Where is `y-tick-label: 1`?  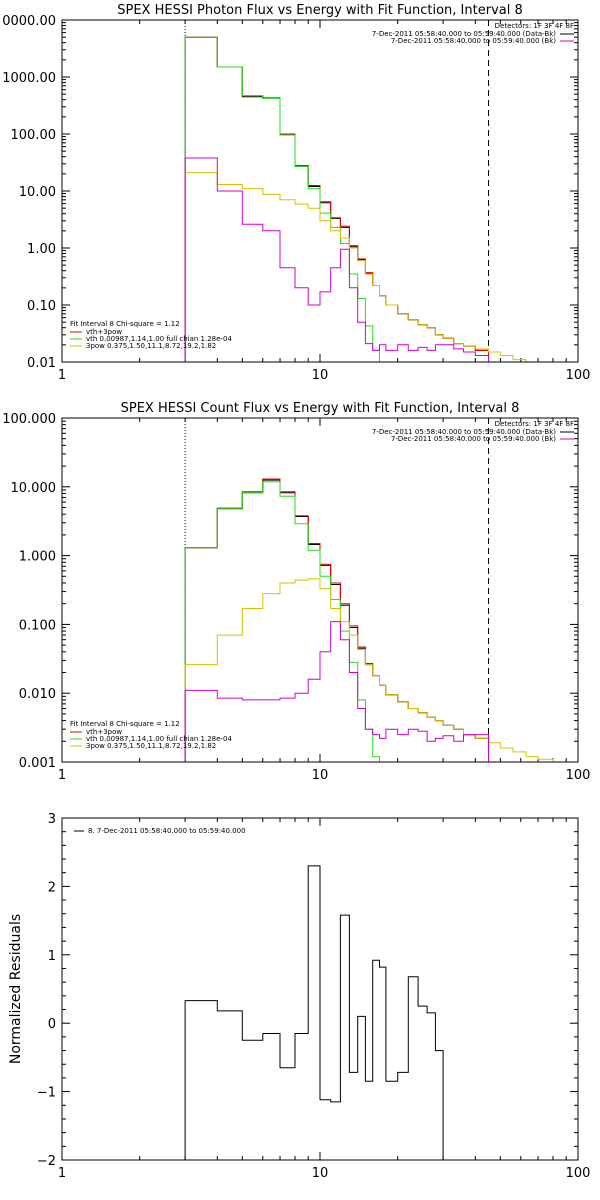 y-tick-label: 1 is located at coordinates (52, 956).